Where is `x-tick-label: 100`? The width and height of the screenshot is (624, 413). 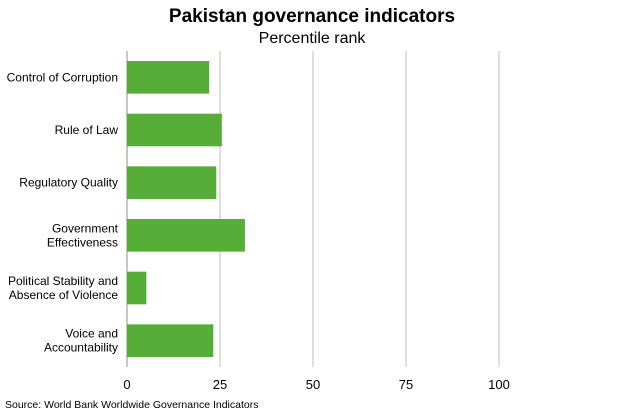
x-tick-label: 100 is located at coordinates (499, 384).